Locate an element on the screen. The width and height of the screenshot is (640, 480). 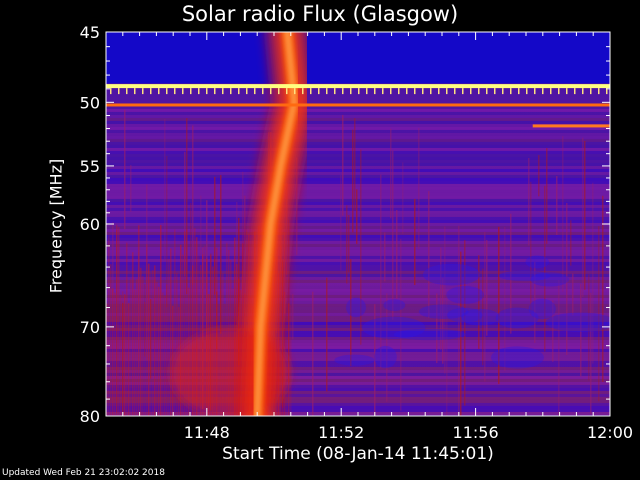
interference-line is located at coordinates (358, 86).